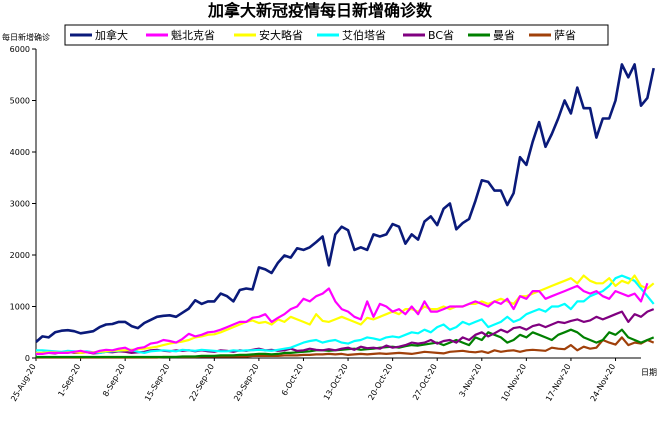 The height and width of the screenshot is (430, 669). What do you see at coordinates (558, 383) in the screenshot?
I see `x-tick-label: 17-Nov-20` at bounding box center [558, 383].